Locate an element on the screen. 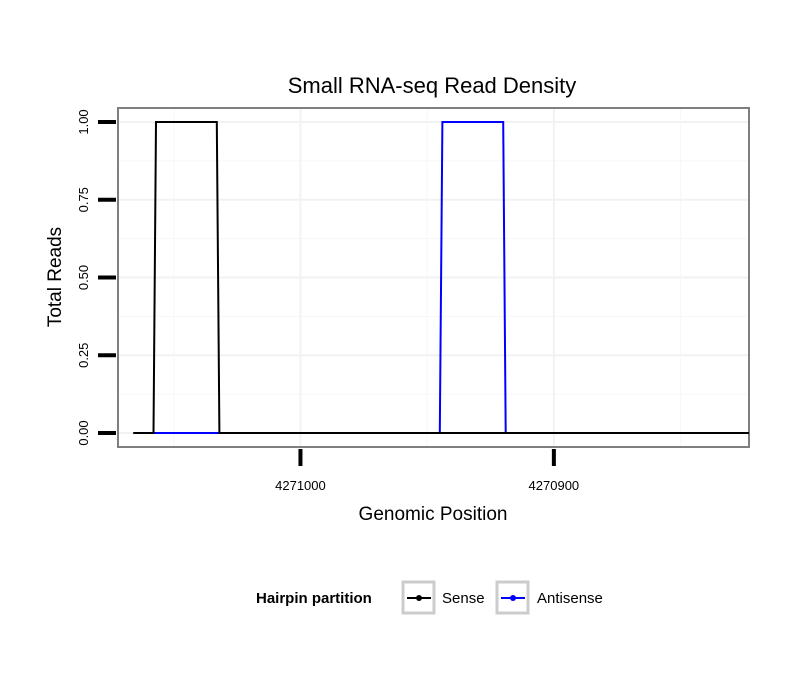 The width and height of the screenshot is (810, 690). x-axis-label: Genomic Position is located at coordinates (433, 514).